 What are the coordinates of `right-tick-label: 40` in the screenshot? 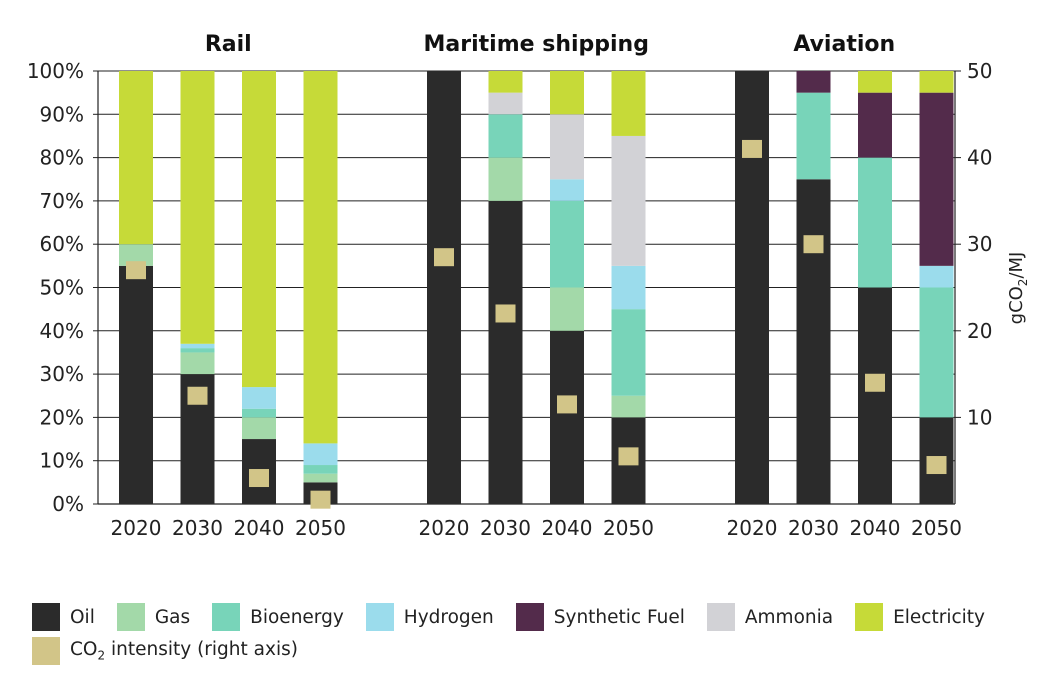 It's located at (979, 158).